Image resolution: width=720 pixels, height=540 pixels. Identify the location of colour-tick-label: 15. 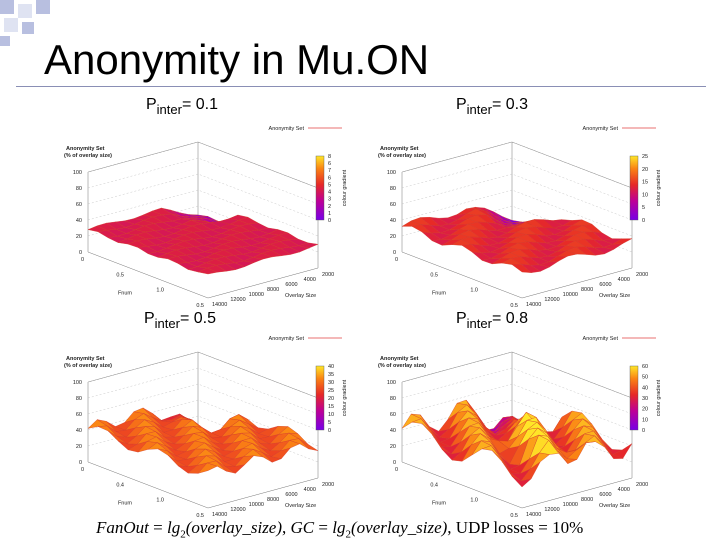
(645, 183).